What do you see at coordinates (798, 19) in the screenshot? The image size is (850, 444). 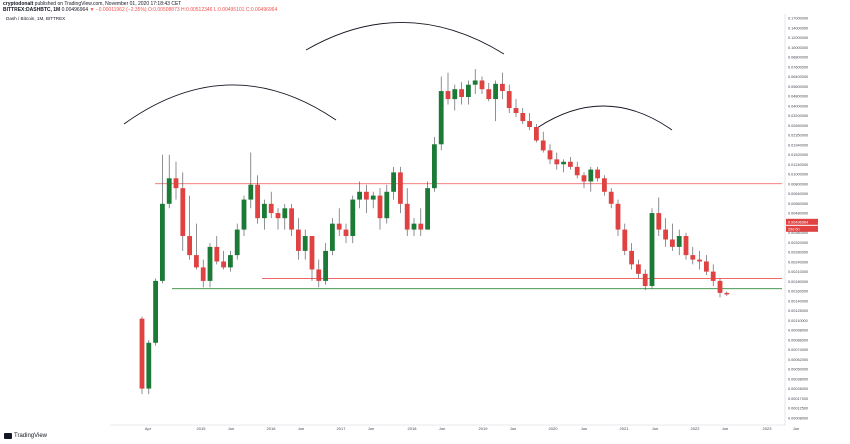 I see `price-tick-label: 0.17000000` at bounding box center [798, 19].